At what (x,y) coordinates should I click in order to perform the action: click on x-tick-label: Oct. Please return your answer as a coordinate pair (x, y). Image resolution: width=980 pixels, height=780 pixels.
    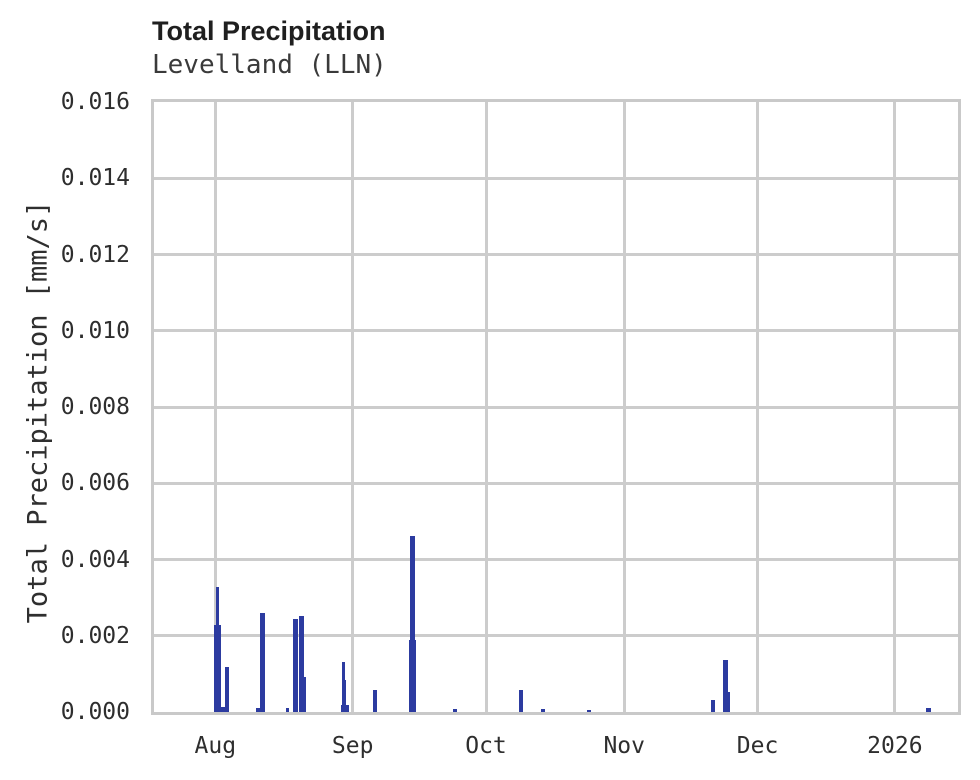
    Looking at the image, I should click on (486, 746).